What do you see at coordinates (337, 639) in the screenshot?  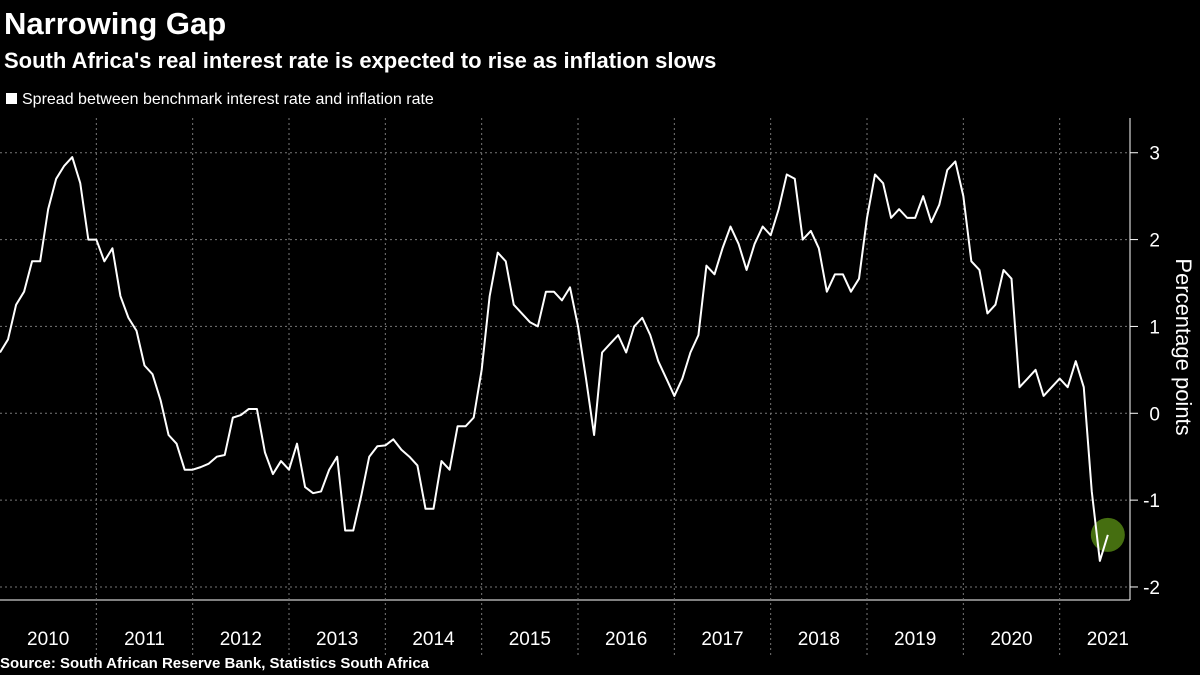 I see `x-tick-label: 2013` at bounding box center [337, 639].